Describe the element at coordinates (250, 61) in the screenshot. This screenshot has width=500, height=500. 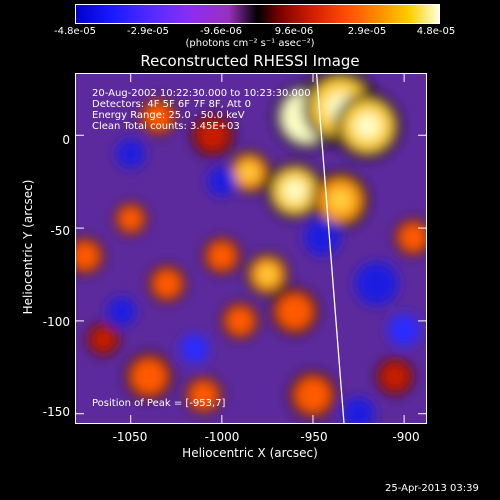
I see `chart-title: Reconstructed RHESSI Image` at that location.